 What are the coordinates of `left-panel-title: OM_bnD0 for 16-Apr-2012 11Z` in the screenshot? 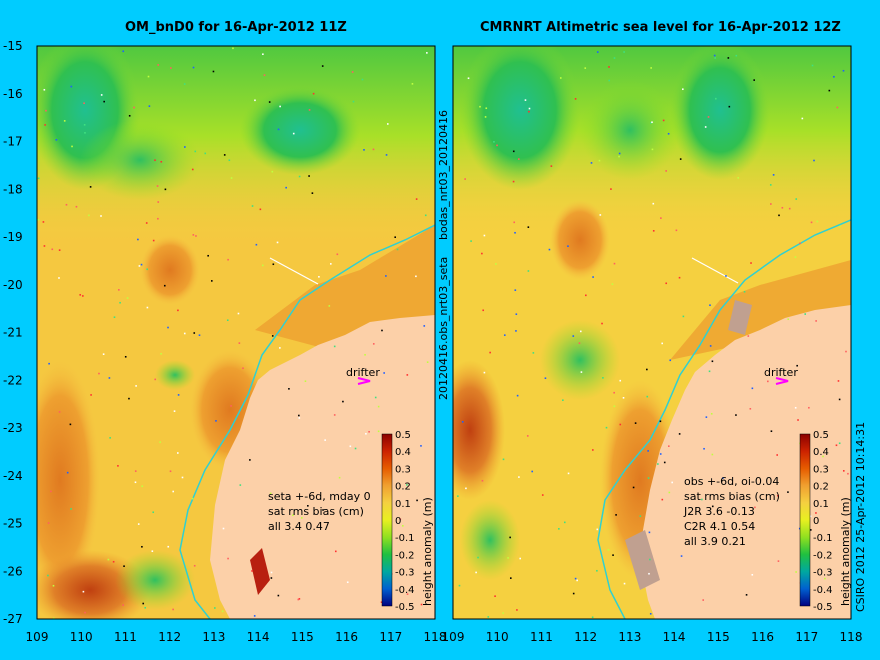 It's located at (236, 27).